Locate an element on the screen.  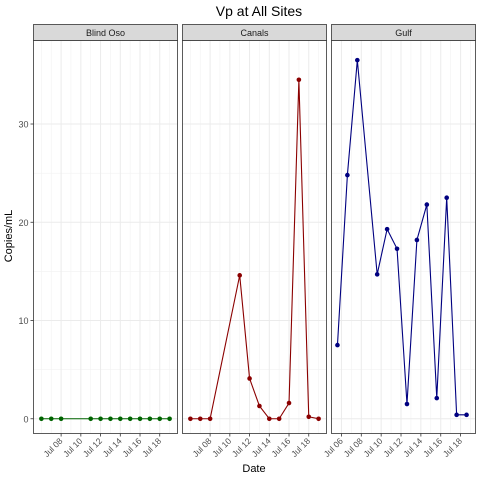
y-tick-label: 10 is located at coordinates (23, 321).